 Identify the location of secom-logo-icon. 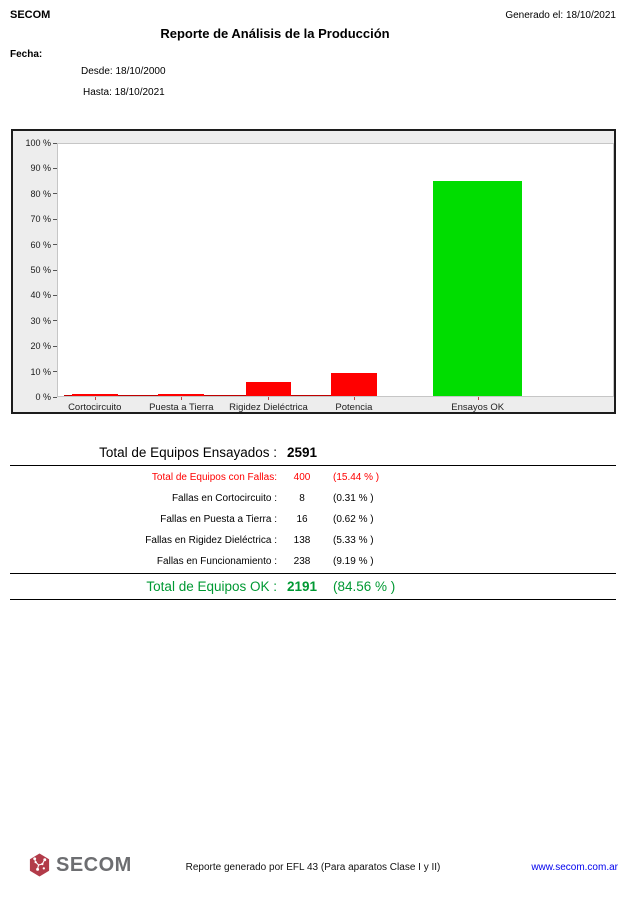
(39, 865).